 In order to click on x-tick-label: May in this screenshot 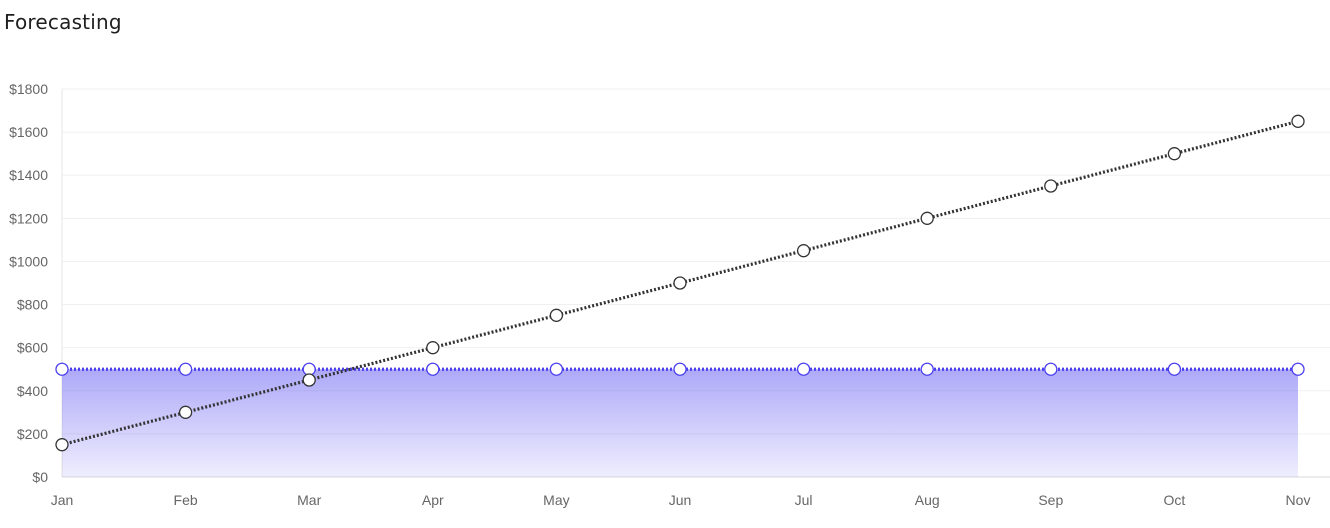, I will do `click(556, 500)`.